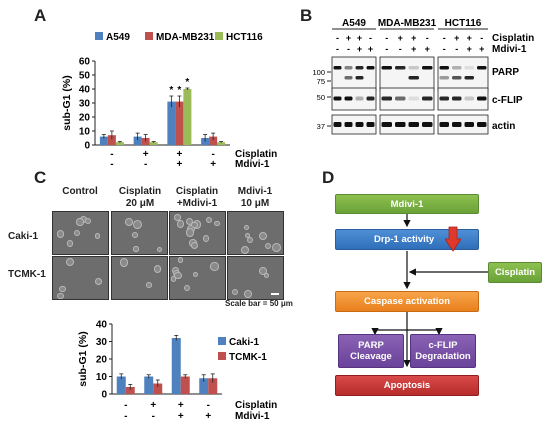 This screenshot has width=550, height=429. What do you see at coordinates (256, 405) in the screenshot?
I see `treatment-label: Cisplatin` at bounding box center [256, 405].